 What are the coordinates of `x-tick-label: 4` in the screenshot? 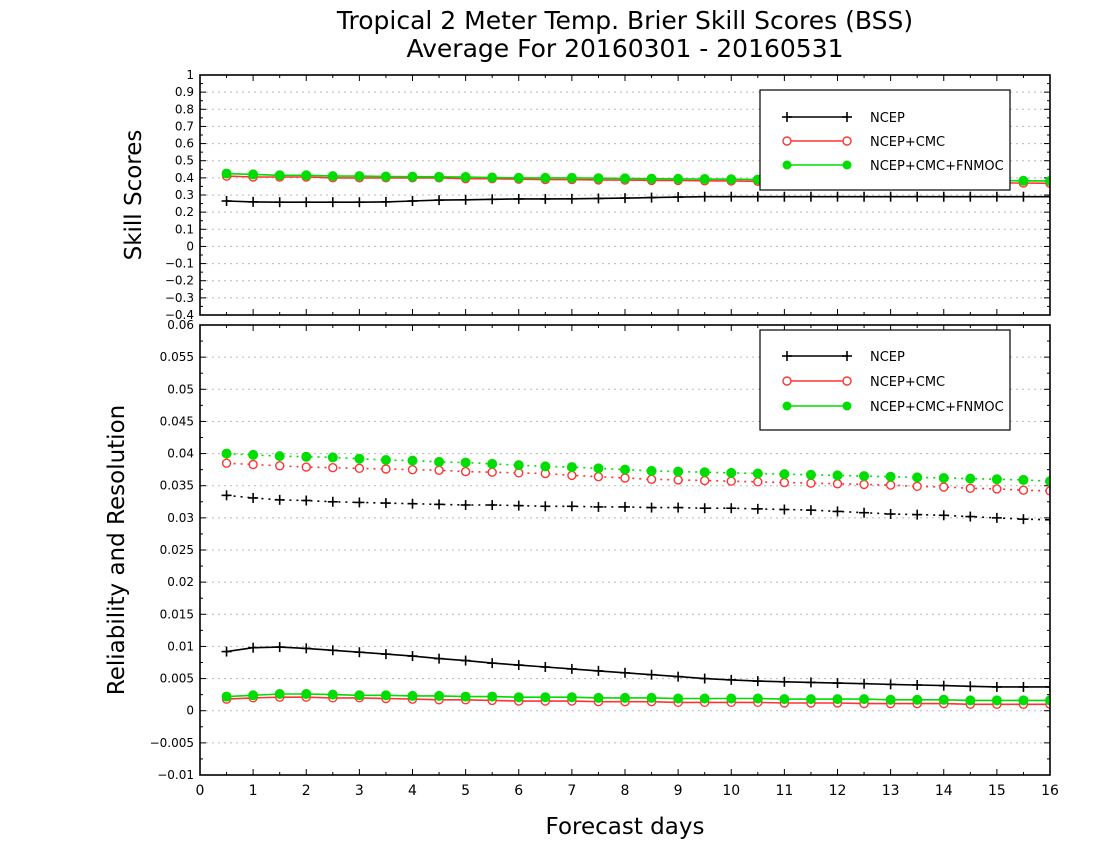 It's located at (412, 791).